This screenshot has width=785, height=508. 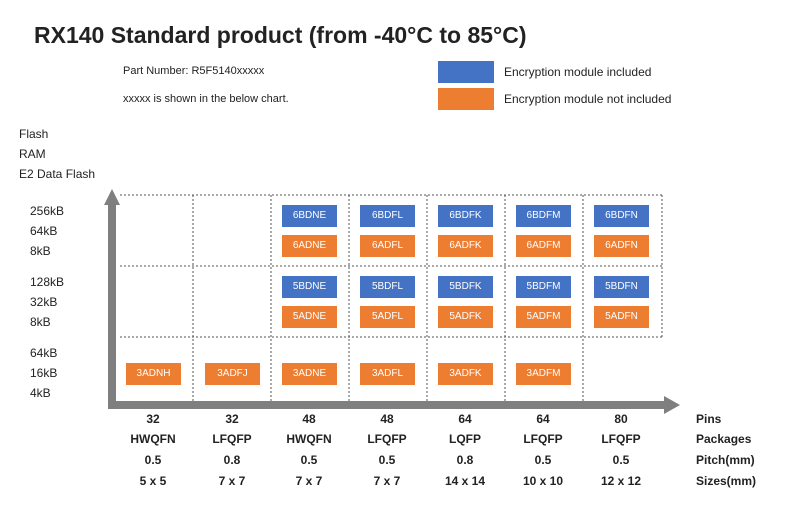 What do you see at coordinates (387, 317) in the screenshot?
I see `part-chip-5adfl: 5ADFL` at bounding box center [387, 317].